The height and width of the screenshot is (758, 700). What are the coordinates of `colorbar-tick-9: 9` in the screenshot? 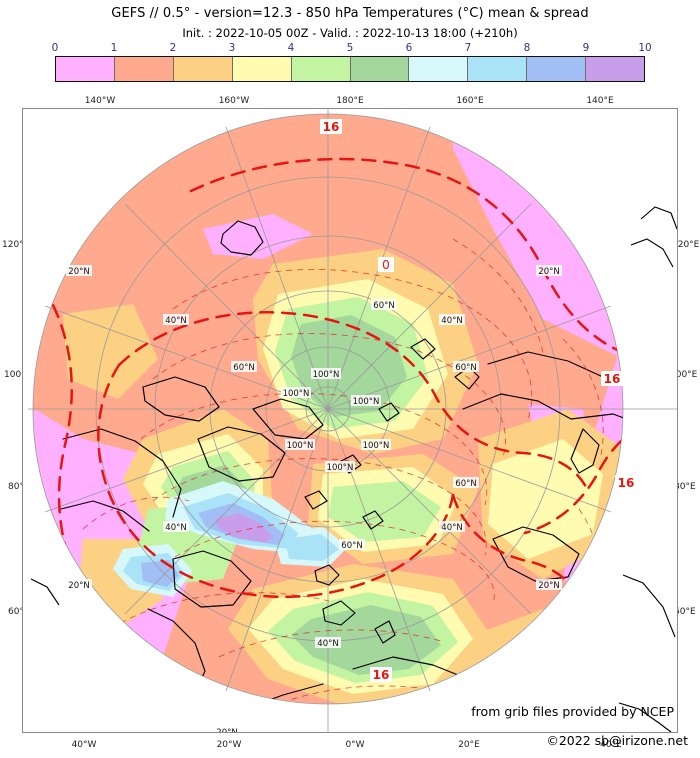 It's located at (586, 48).